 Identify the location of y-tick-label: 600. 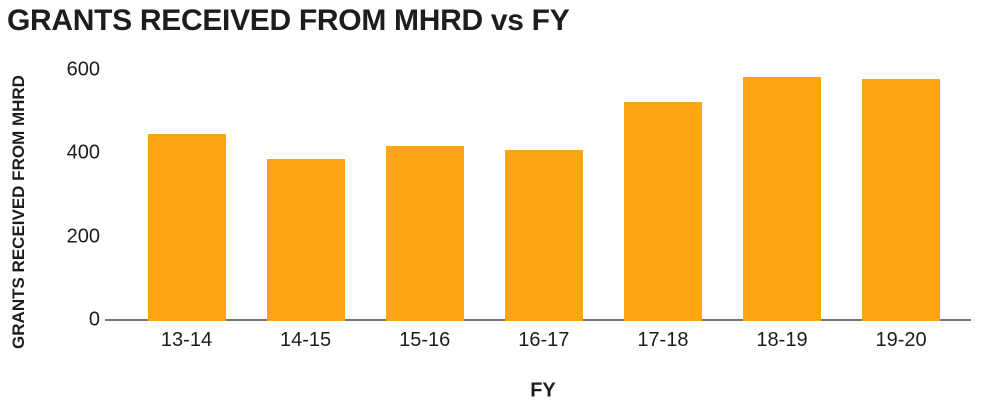
(83, 69).